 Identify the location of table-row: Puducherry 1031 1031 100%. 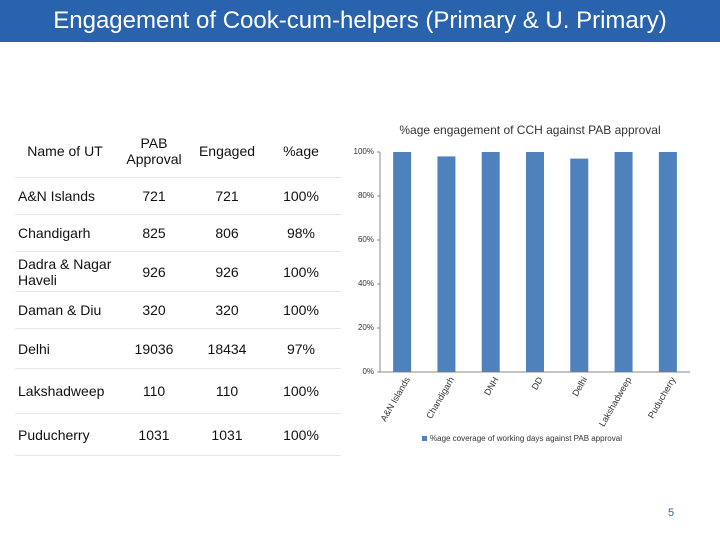
(178, 434).